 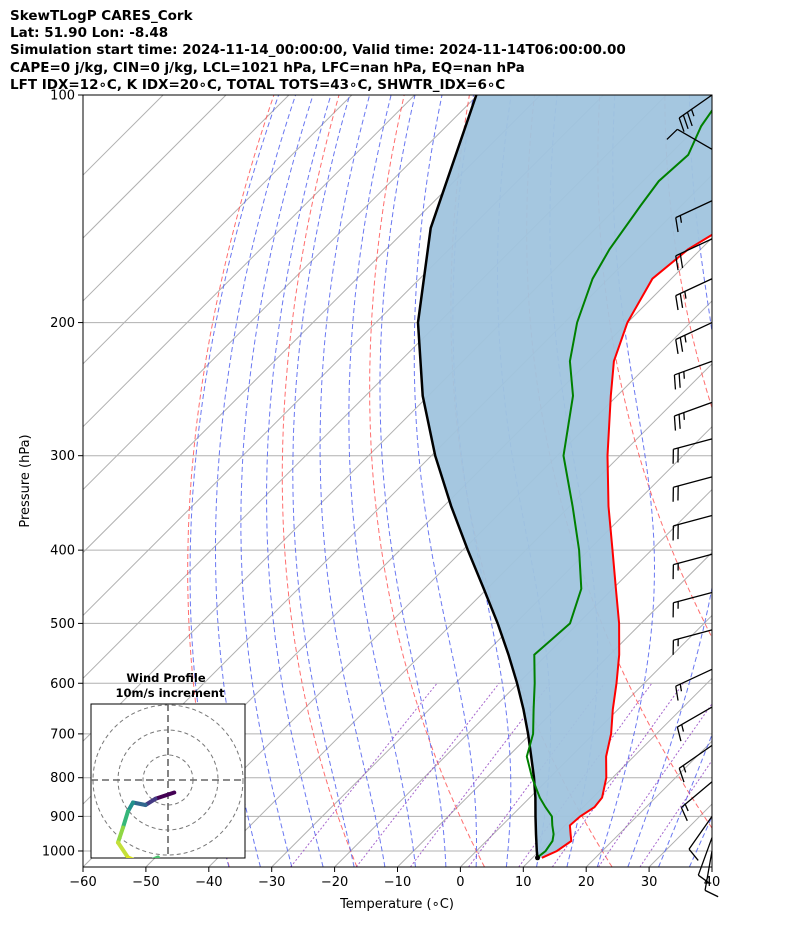 What do you see at coordinates (397, 882) in the screenshot?
I see `x-tick-label--10: −10` at bounding box center [397, 882].